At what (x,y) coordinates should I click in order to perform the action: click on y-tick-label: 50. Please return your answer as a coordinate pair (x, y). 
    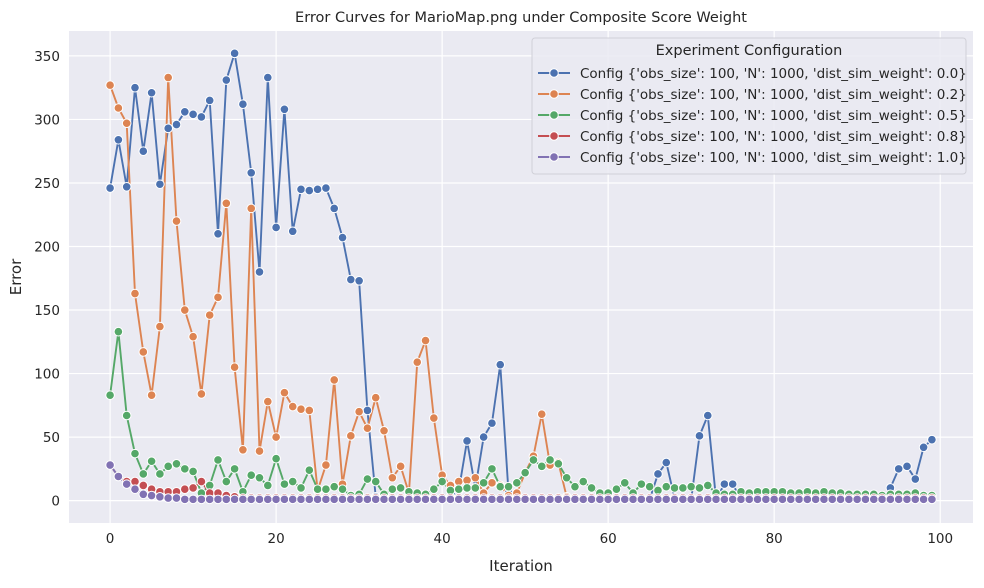
    Looking at the image, I should click on (51, 438).